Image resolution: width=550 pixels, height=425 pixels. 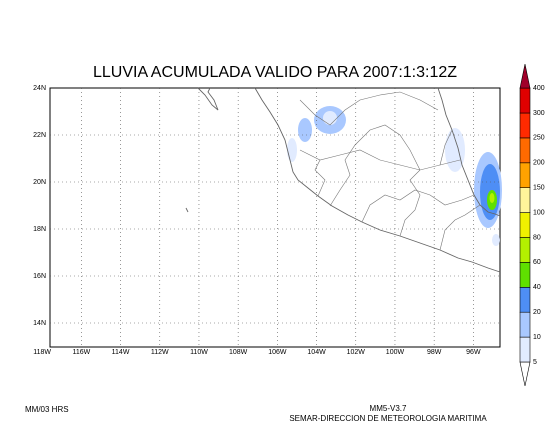 I want to click on colorbar-label: 200, so click(x=539, y=163).